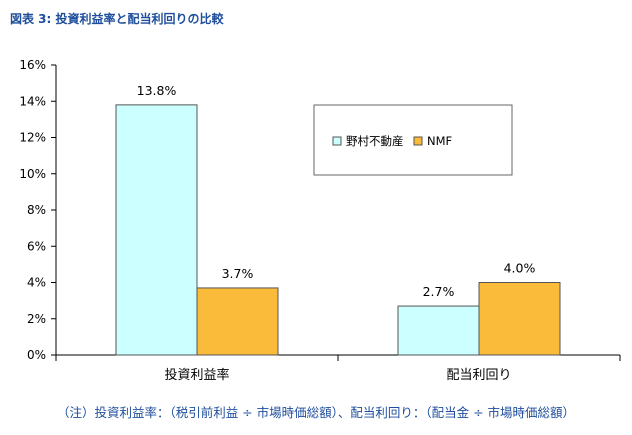 This screenshot has width=632, height=435. What do you see at coordinates (338, 368) in the screenshot?
I see `x-axis: 投資利益率 配当利回り` at bounding box center [338, 368].